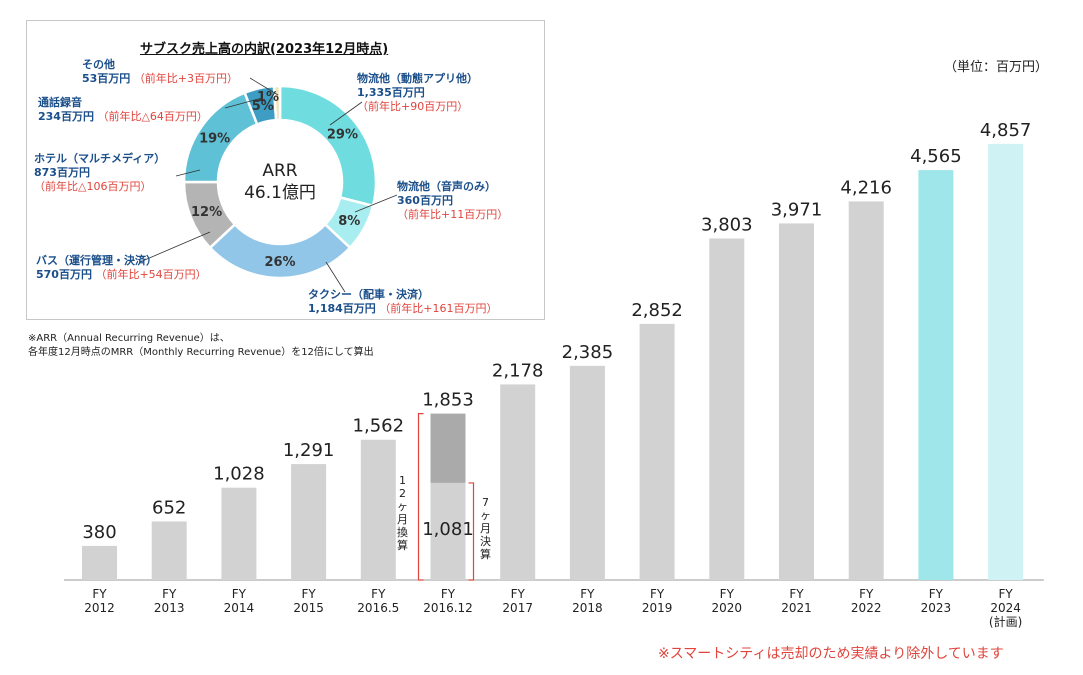 The width and height of the screenshot is (1083, 675). What do you see at coordinates (420, 497) in the screenshot?
I see `bracket-12-month` at bounding box center [420, 497].